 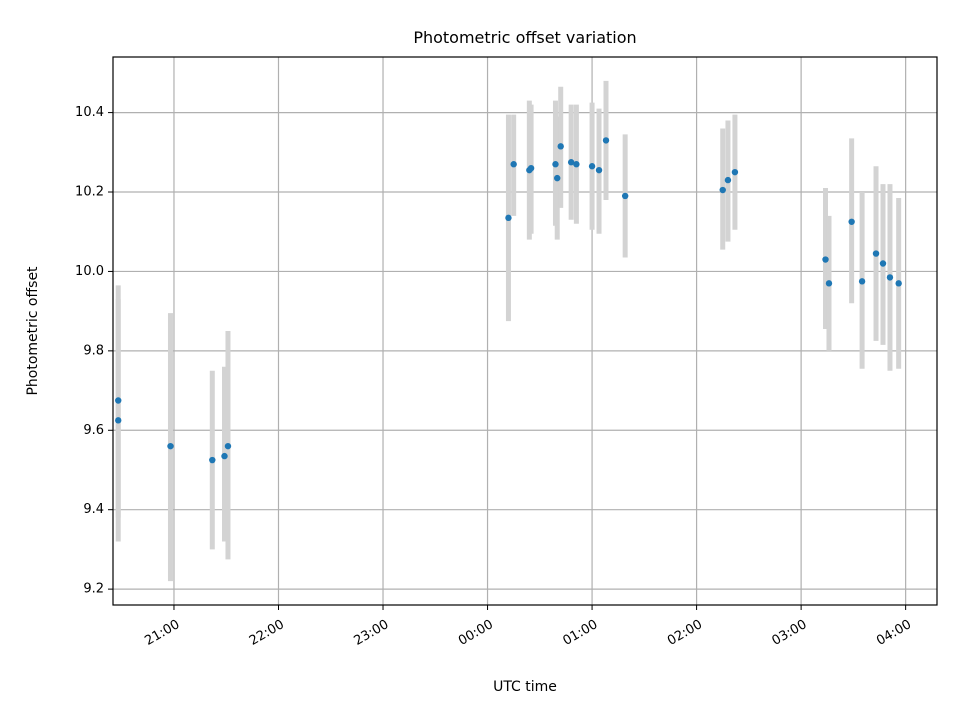 What do you see at coordinates (524, 37) in the screenshot?
I see `chart-title: Photometric offset variation` at bounding box center [524, 37].